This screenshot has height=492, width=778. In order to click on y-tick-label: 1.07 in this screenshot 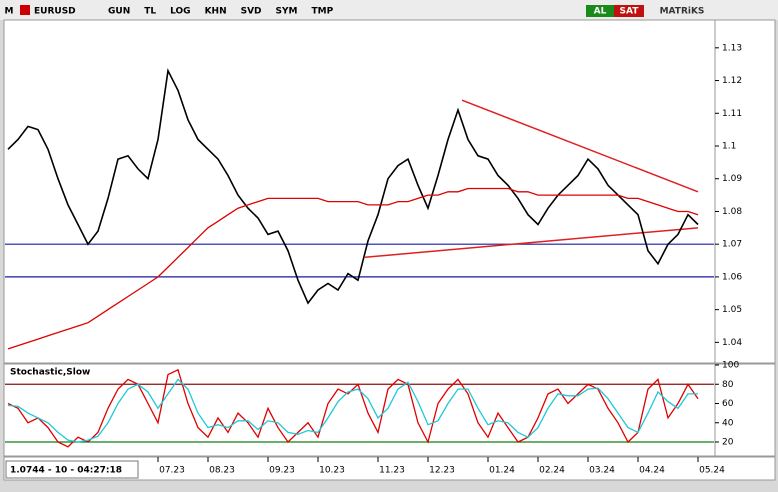, I will do `click(732, 245)`.